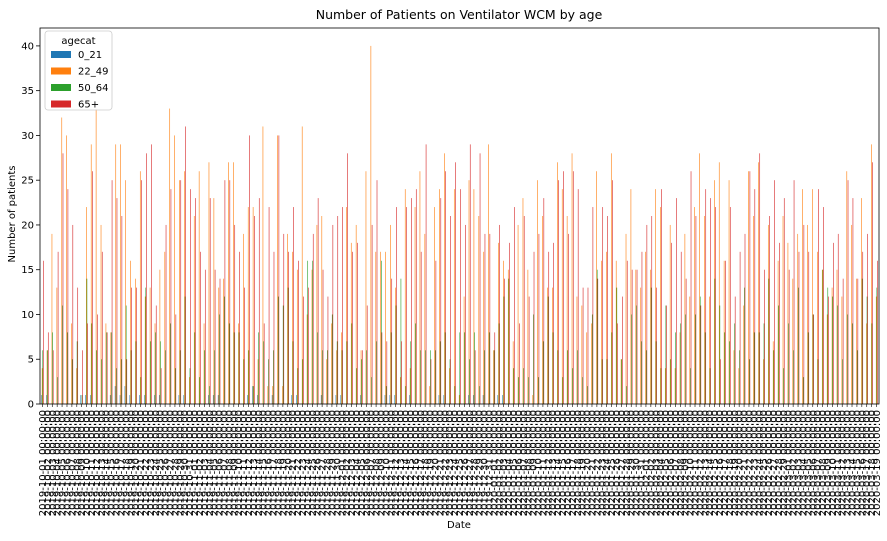 This screenshot has height=541, width=887. What do you see at coordinates (494, 463) in the screenshot?
I see `x-tick-label-92: 2020-01-01 00:00:00` at bounding box center [494, 463].